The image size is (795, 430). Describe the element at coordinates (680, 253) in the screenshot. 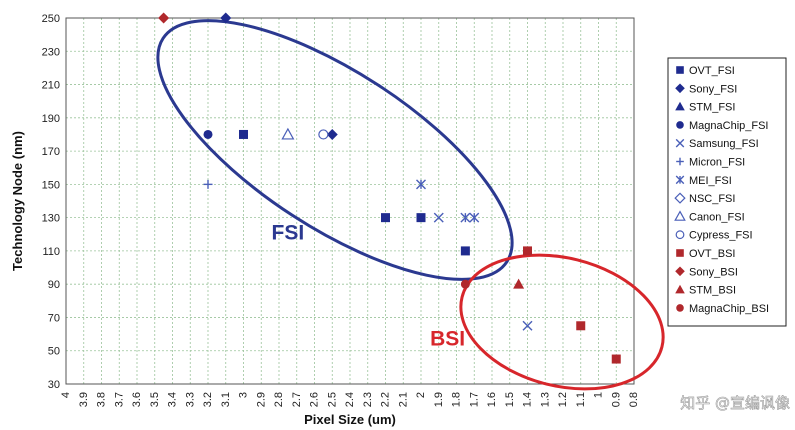

I see `legend-marker-ovt-bsi` at that location.